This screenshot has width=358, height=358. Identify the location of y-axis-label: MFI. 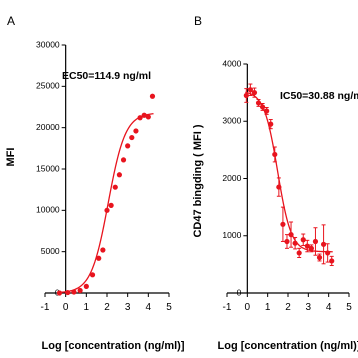
(11, 157).